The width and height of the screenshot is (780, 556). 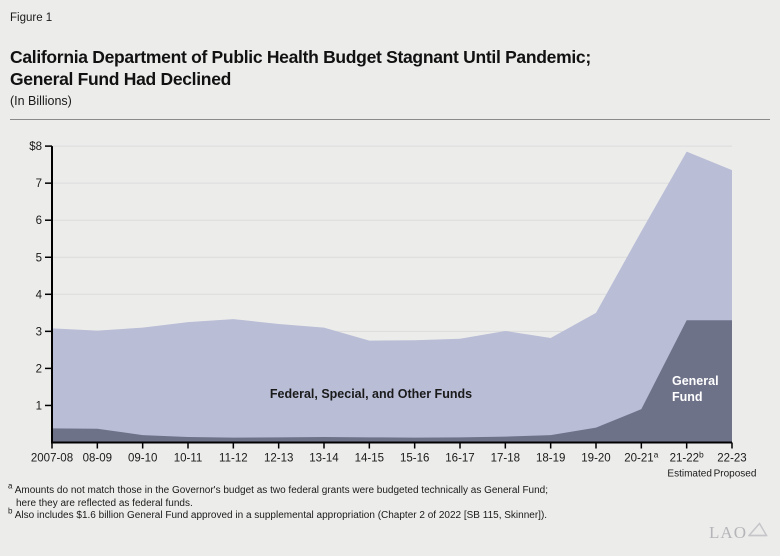 What do you see at coordinates (97, 459) in the screenshot?
I see `x-axis-label: 08-09` at bounding box center [97, 459].